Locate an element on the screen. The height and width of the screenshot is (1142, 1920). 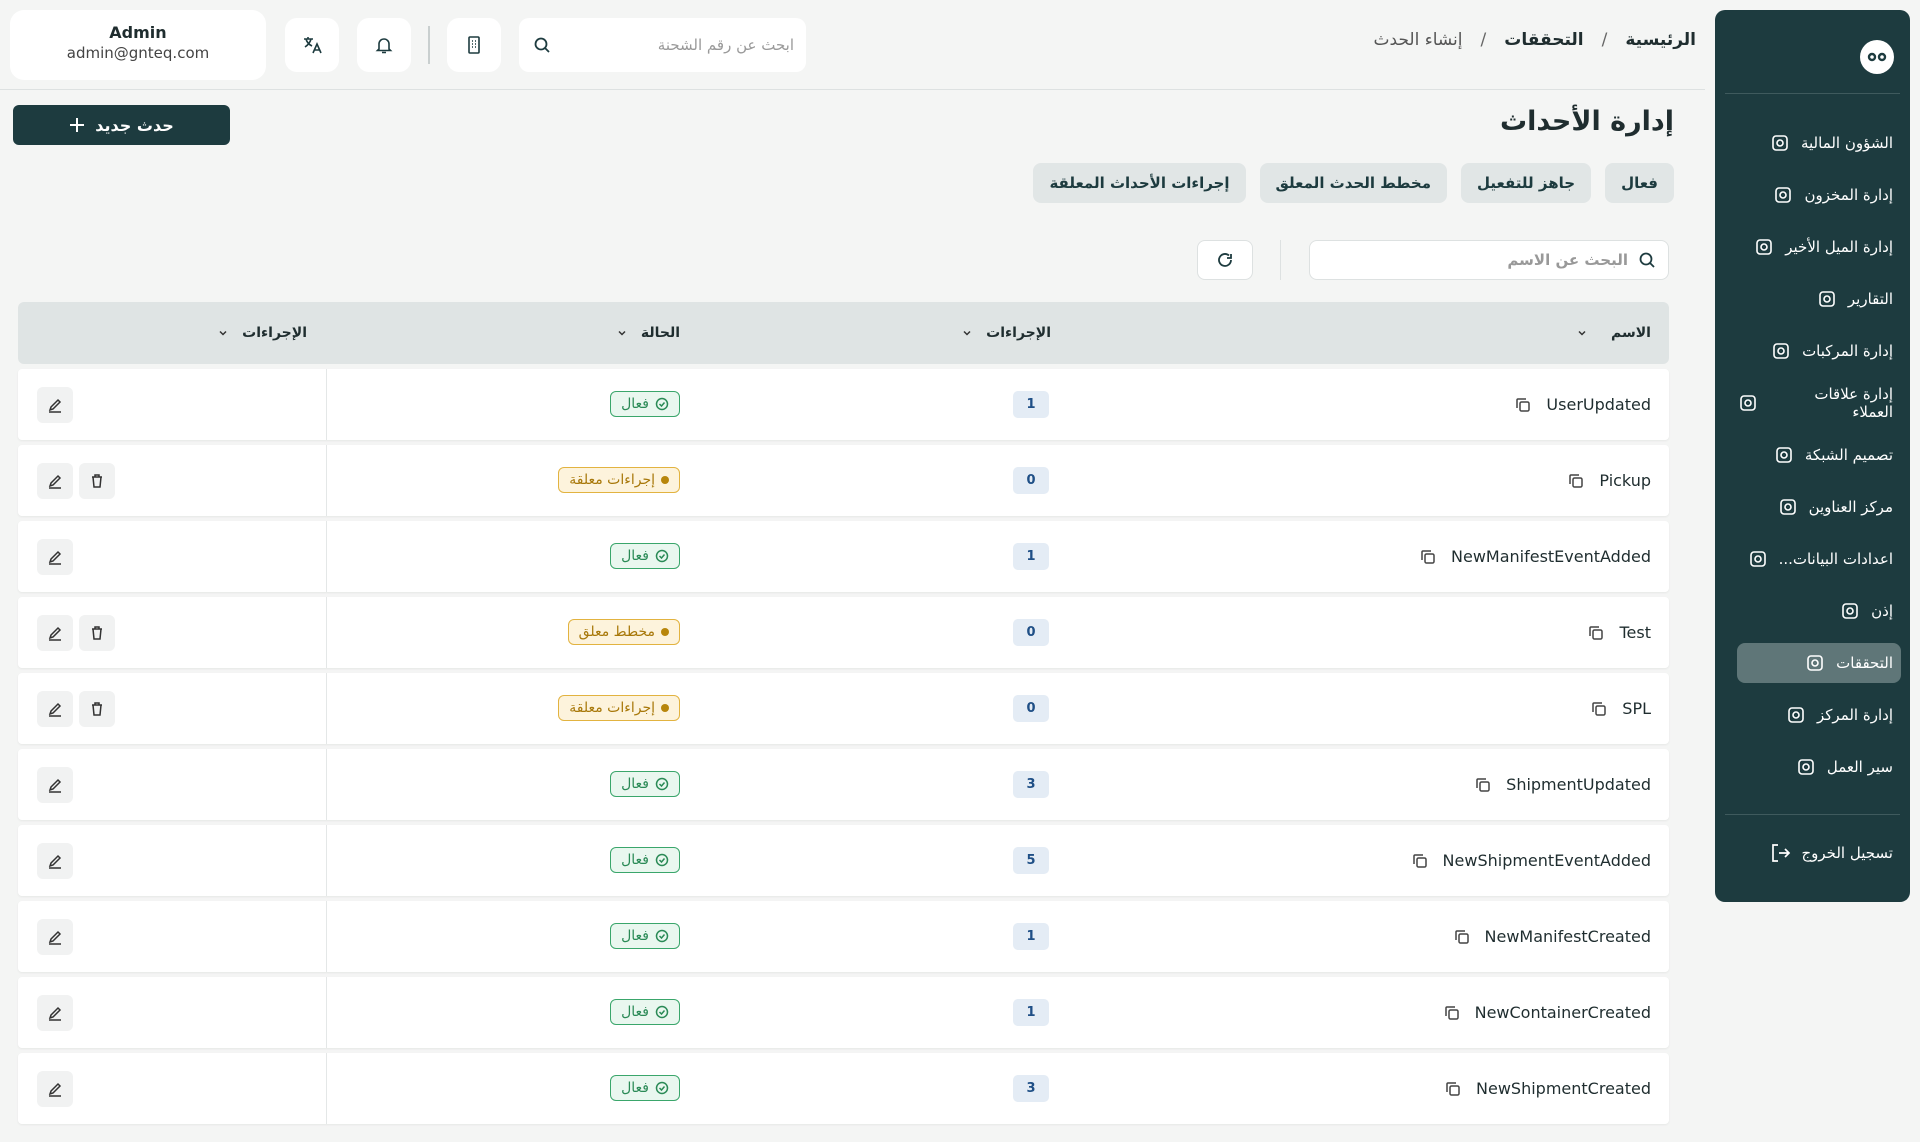
column-header: الاسم is located at coordinates (1614, 333).